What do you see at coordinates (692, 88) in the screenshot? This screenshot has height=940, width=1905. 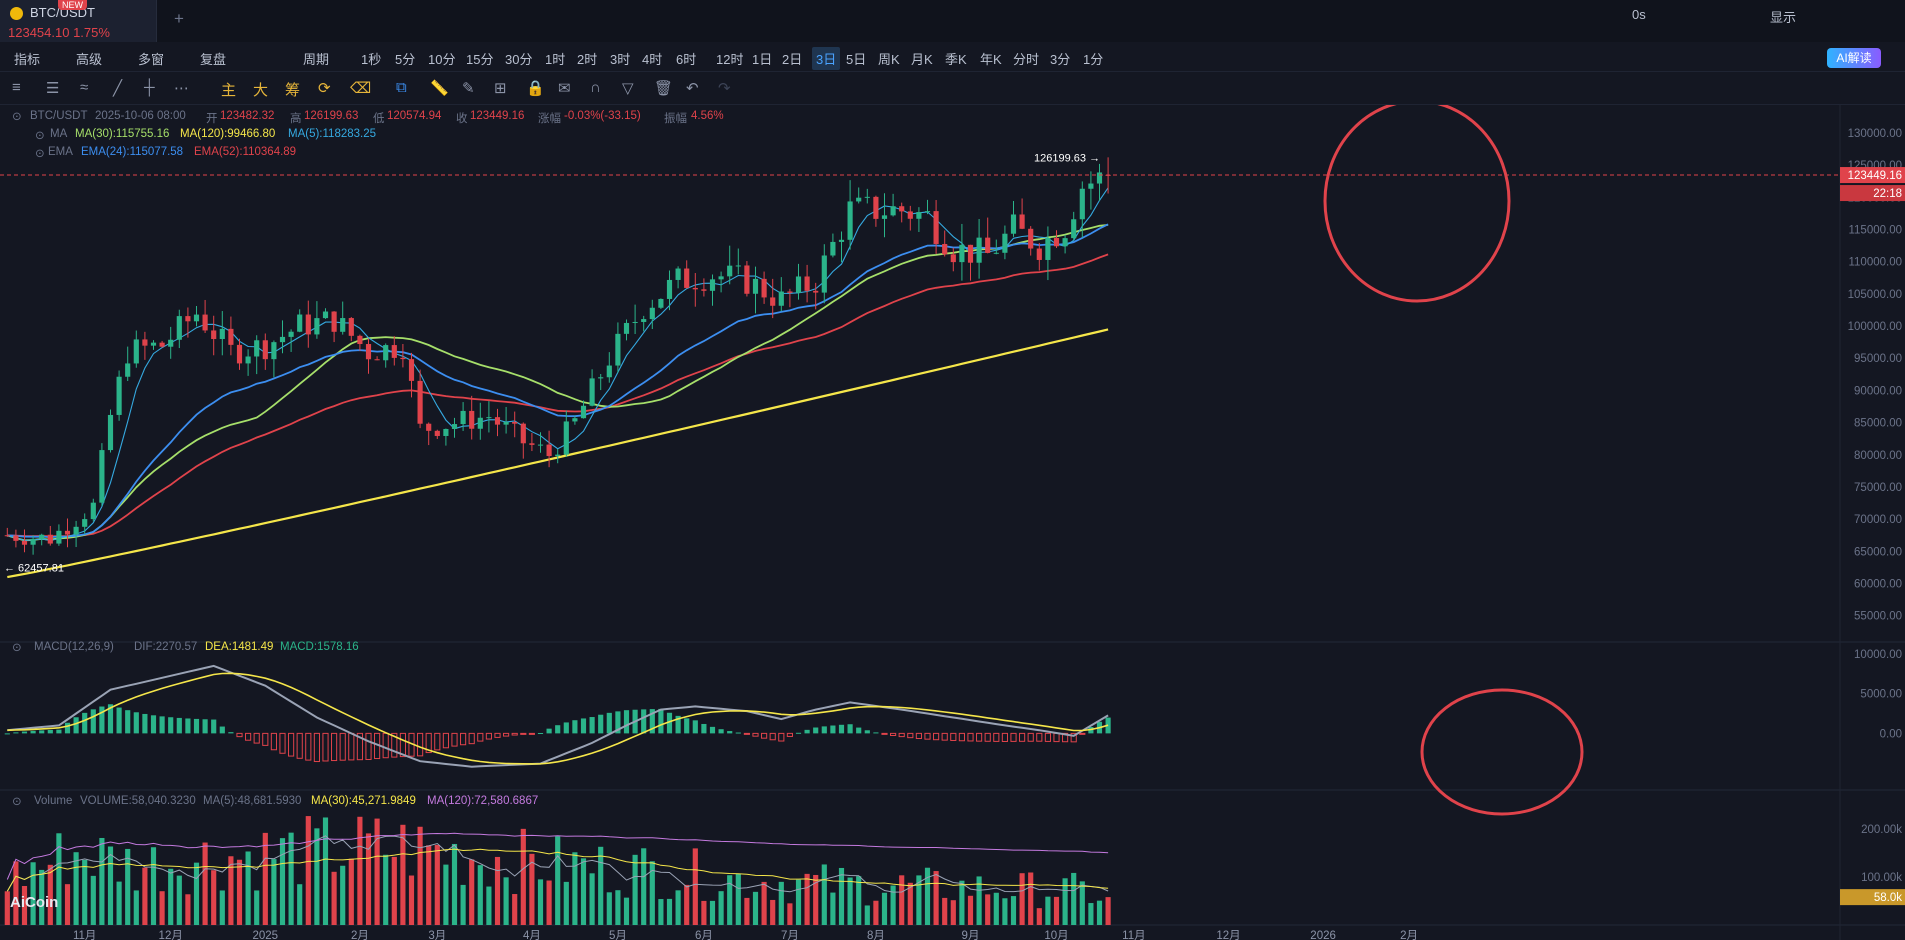 I see `undo-icon: ↶` at bounding box center [692, 88].